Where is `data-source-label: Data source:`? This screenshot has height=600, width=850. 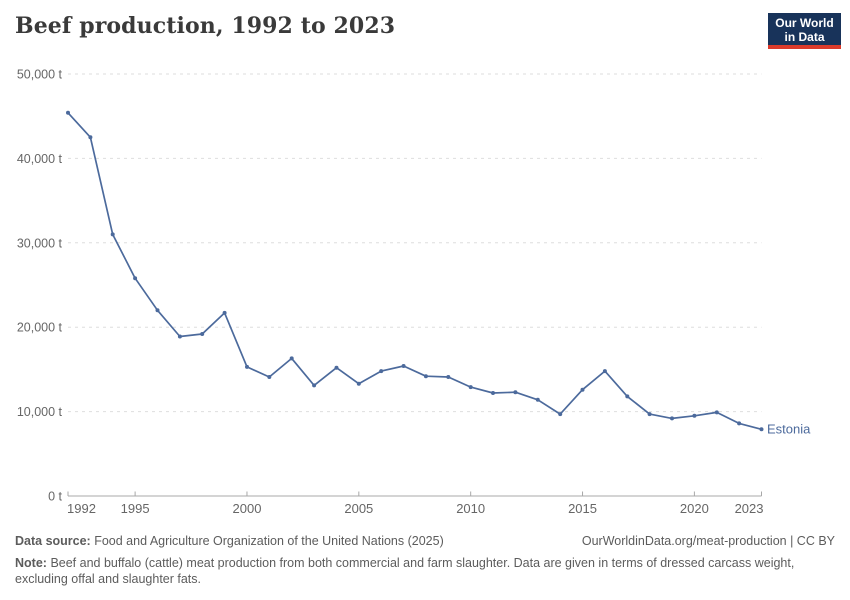 data-source-label: Data source: is located at coordinates (53, 541).